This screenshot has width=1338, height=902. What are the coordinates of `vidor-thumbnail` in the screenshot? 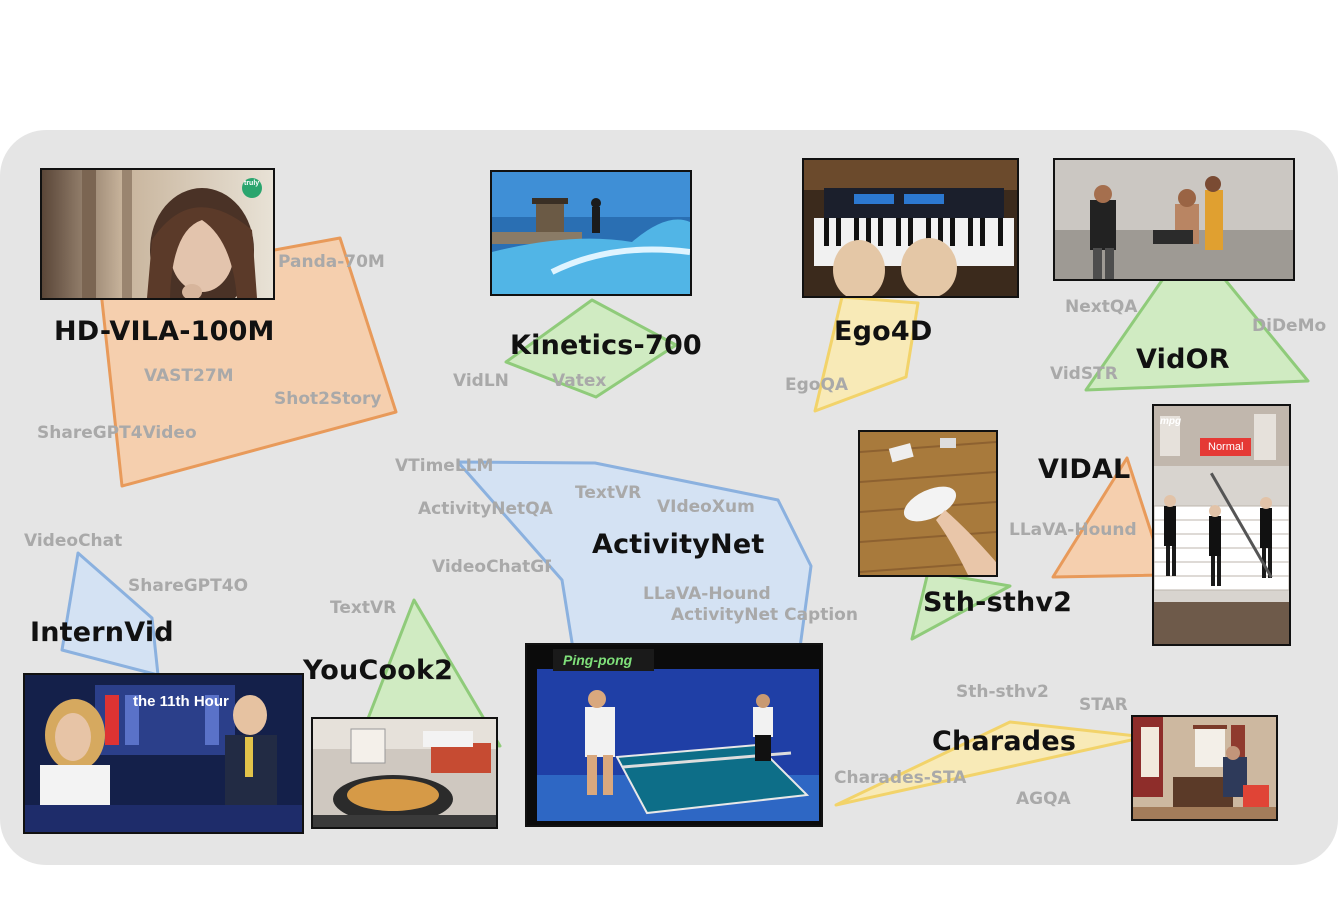 It's located at (1174, 219).